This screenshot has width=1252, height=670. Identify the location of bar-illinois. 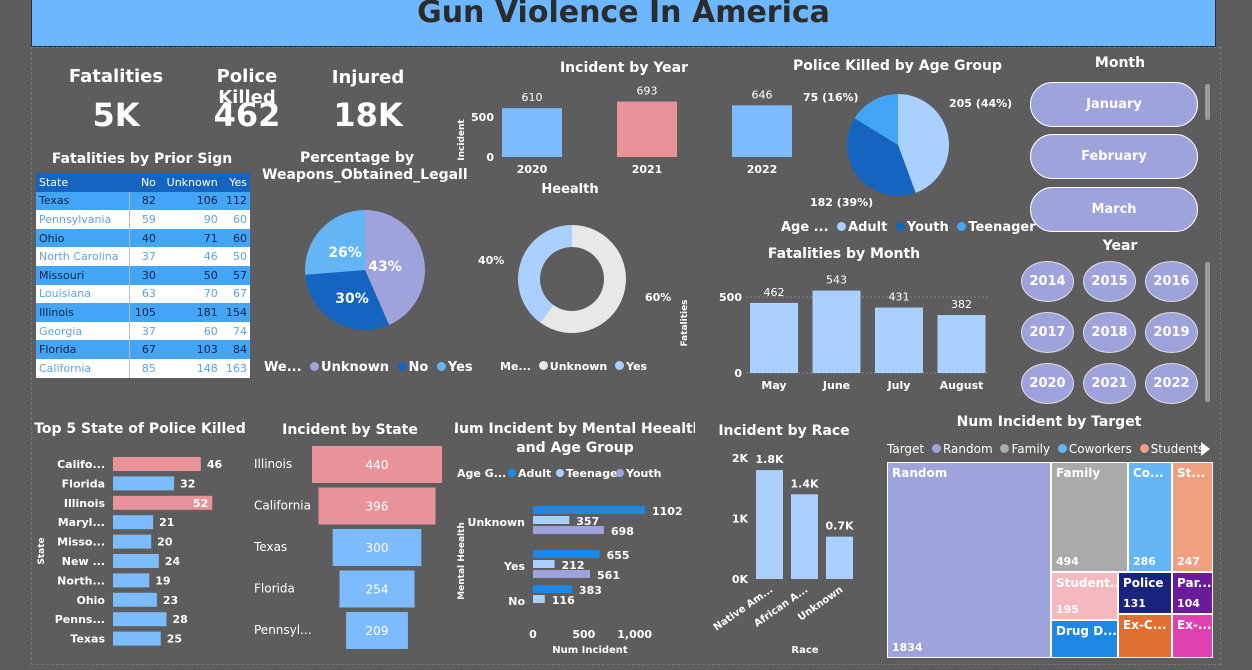
(163, 502).